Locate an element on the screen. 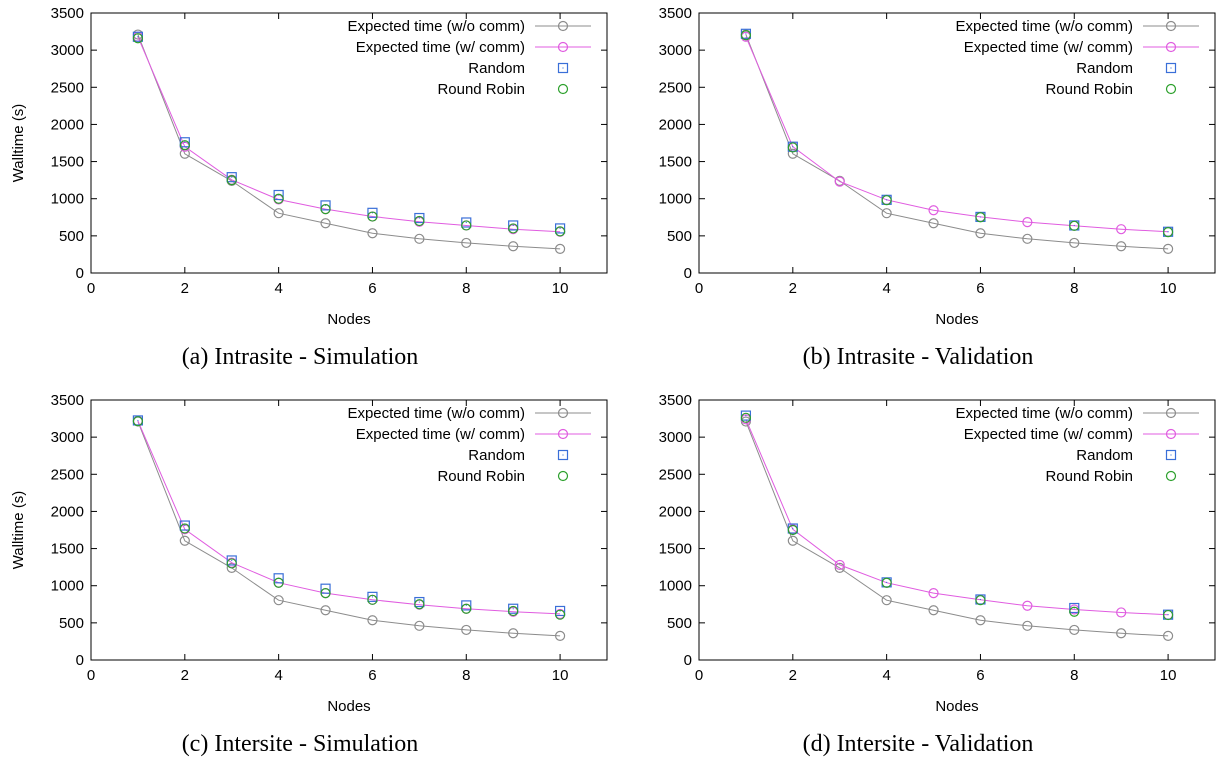  panel-caption: (a) Intrasite - Simulation is located at coordinates (300, 357).